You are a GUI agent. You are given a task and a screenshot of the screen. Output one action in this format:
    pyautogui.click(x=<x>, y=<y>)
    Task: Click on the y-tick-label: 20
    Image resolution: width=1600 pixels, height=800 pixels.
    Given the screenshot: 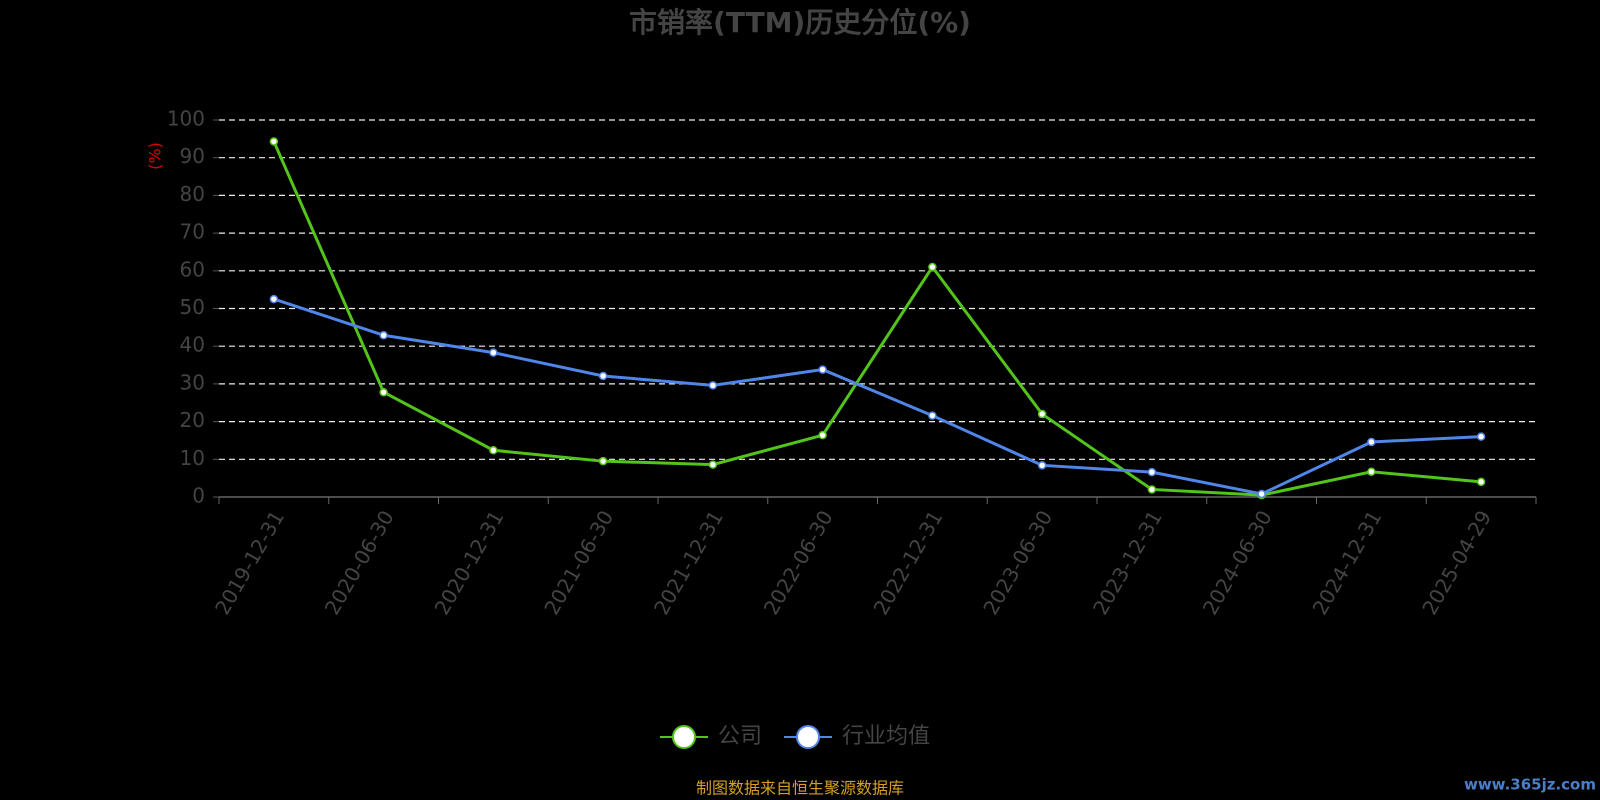 What is the action you would take?
    pyautogui.click(x=192, y=420)
    